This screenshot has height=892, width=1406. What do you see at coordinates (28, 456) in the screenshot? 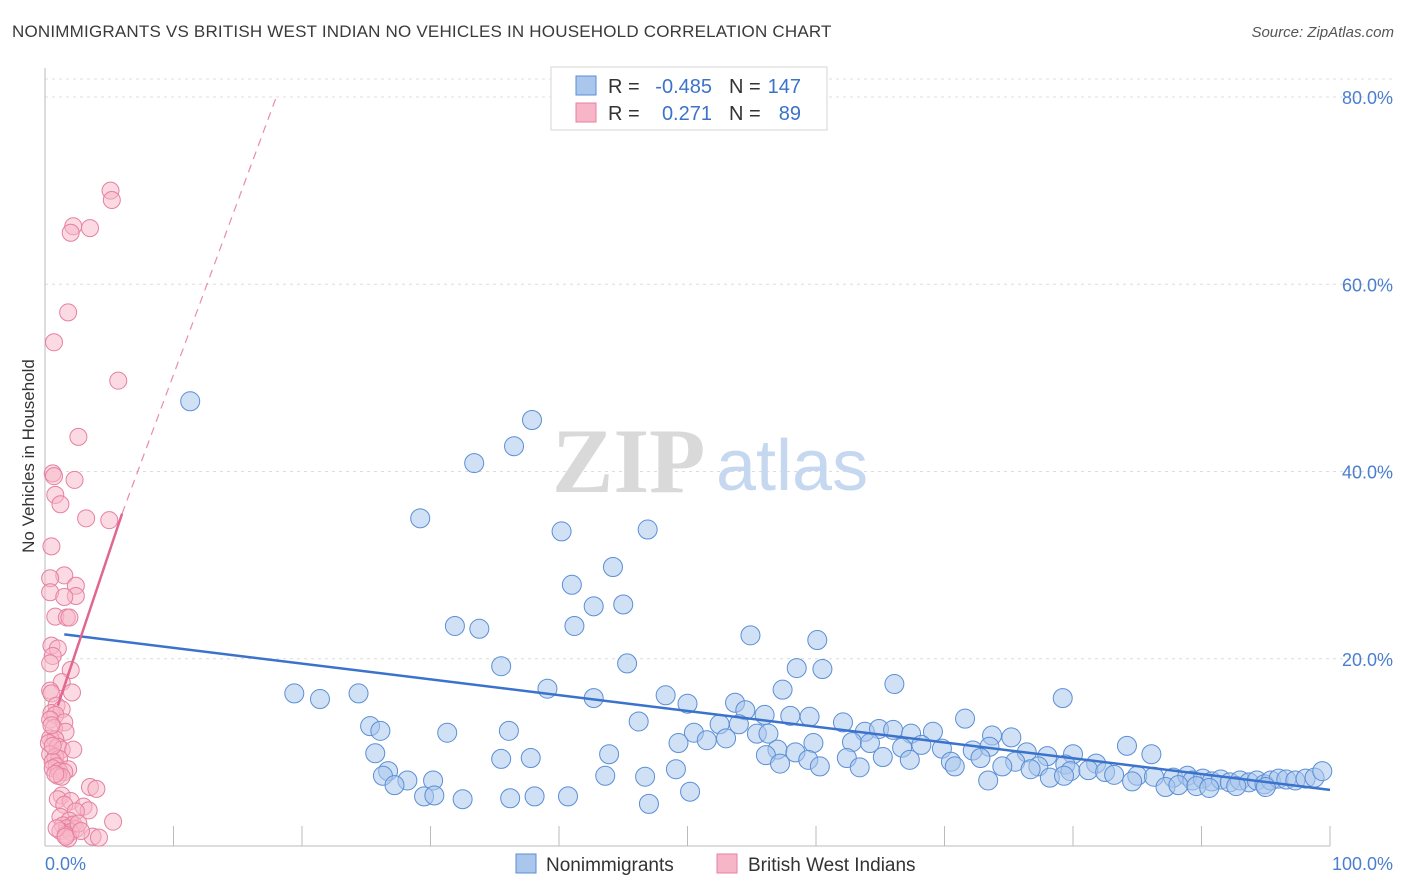
I see `y-axis-label: No Vehicles in Household` at bounding box center [28, 456].